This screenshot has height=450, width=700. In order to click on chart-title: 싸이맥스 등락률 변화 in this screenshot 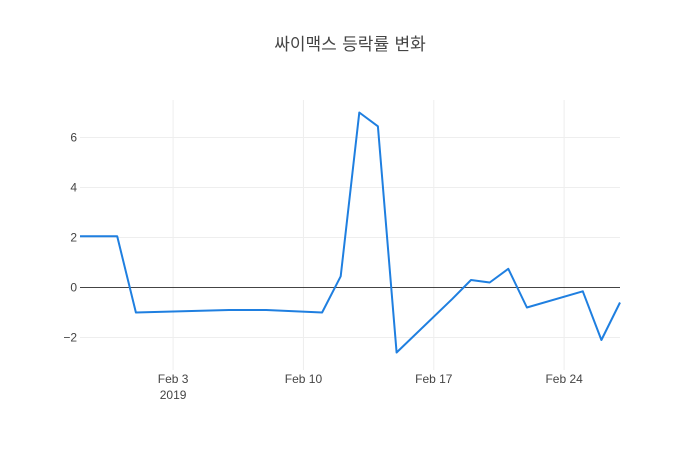, I will do `click(350, 45)`.